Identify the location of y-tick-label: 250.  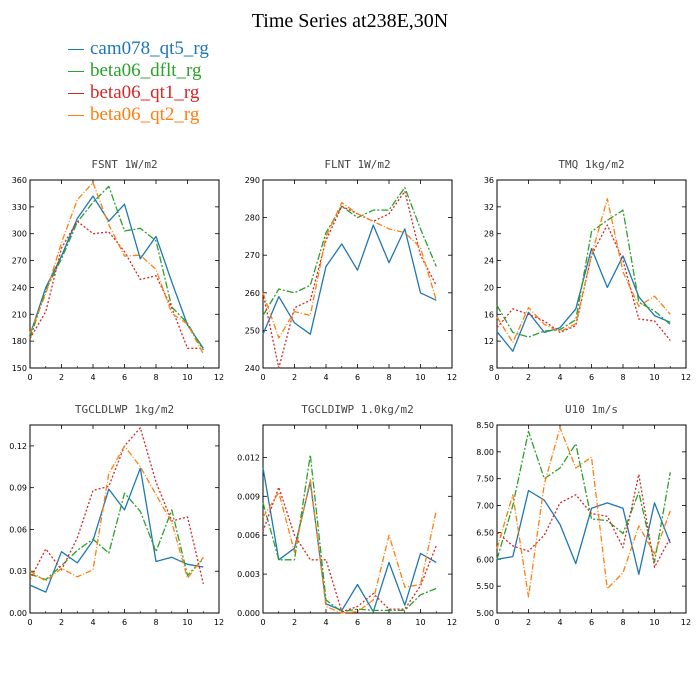
(252, 330).